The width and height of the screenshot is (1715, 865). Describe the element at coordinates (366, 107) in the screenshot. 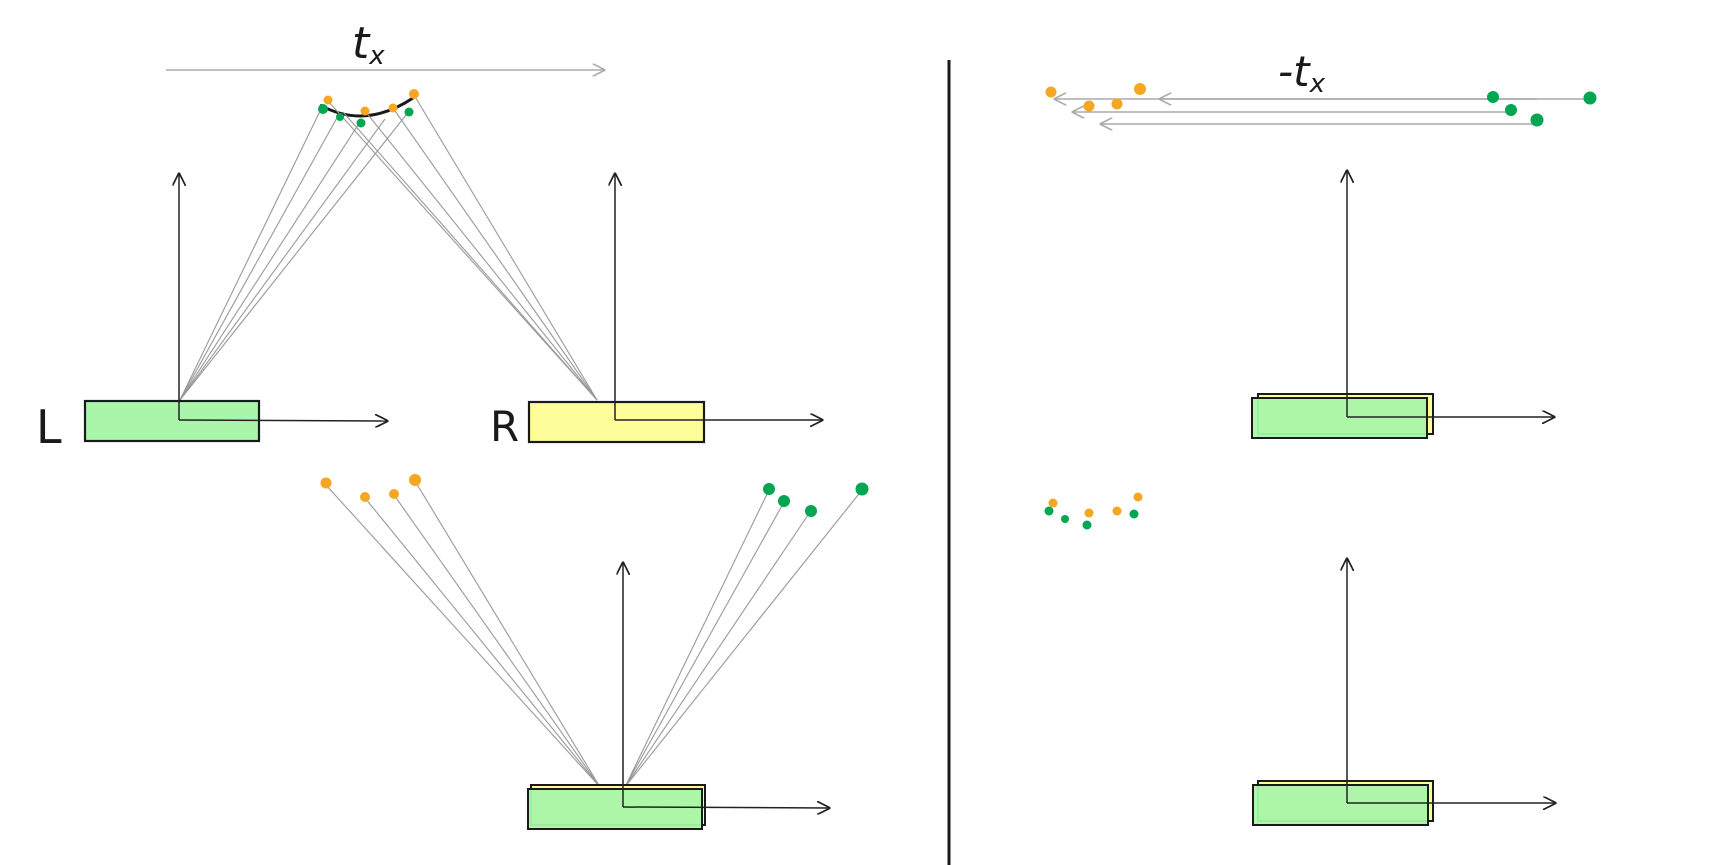

I see `surface-curve` at that location.